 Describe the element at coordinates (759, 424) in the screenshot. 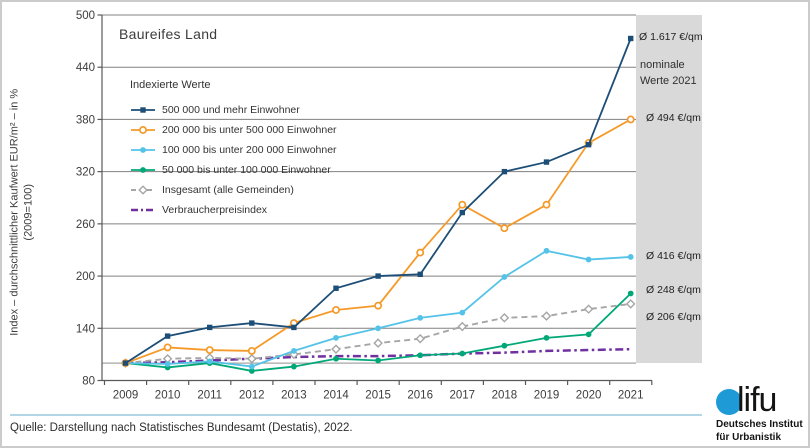

I see `difu-org-line1: Deutsches Institut` at that location.